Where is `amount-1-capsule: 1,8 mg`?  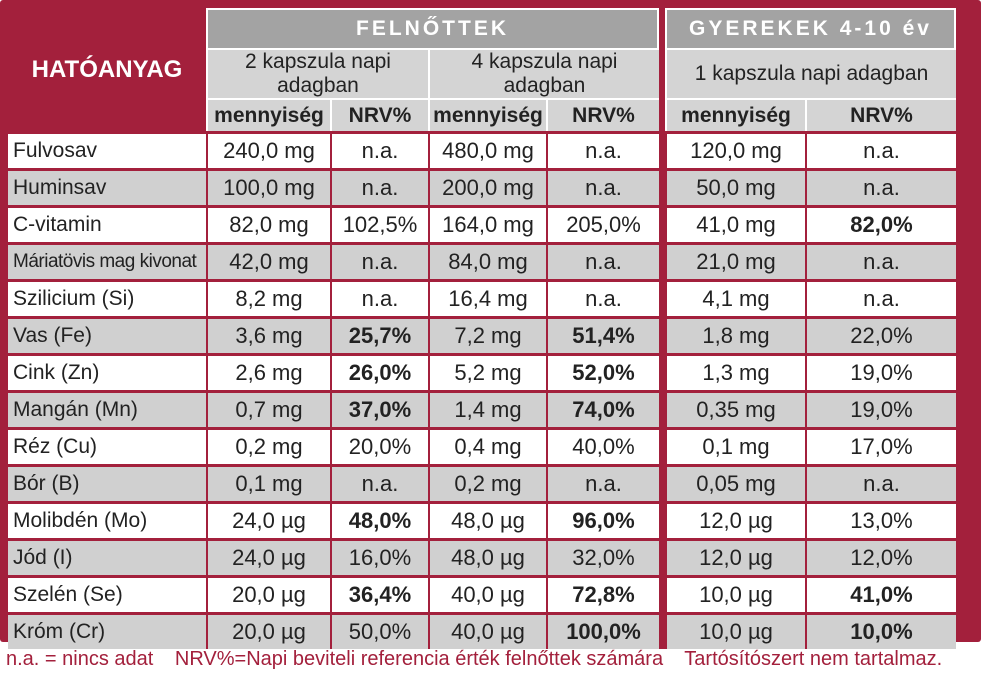
amount-1-capsule: 1,8 mg is located at coordinates (735, 334).